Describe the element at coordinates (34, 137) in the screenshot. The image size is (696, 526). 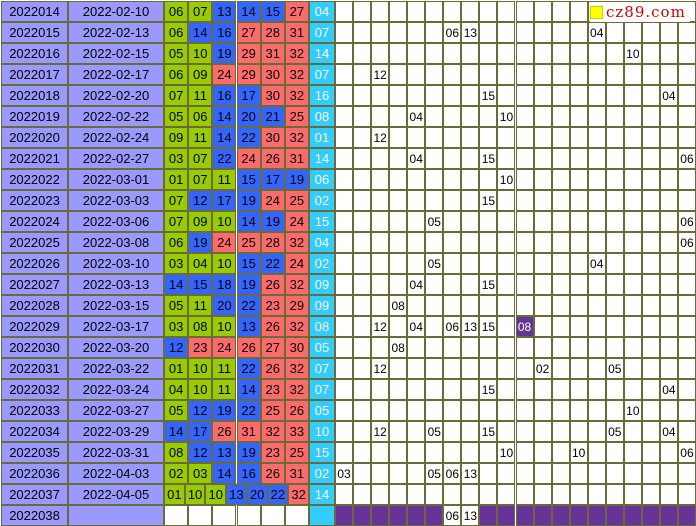
I see `issue-cell: 2022020` at that location.